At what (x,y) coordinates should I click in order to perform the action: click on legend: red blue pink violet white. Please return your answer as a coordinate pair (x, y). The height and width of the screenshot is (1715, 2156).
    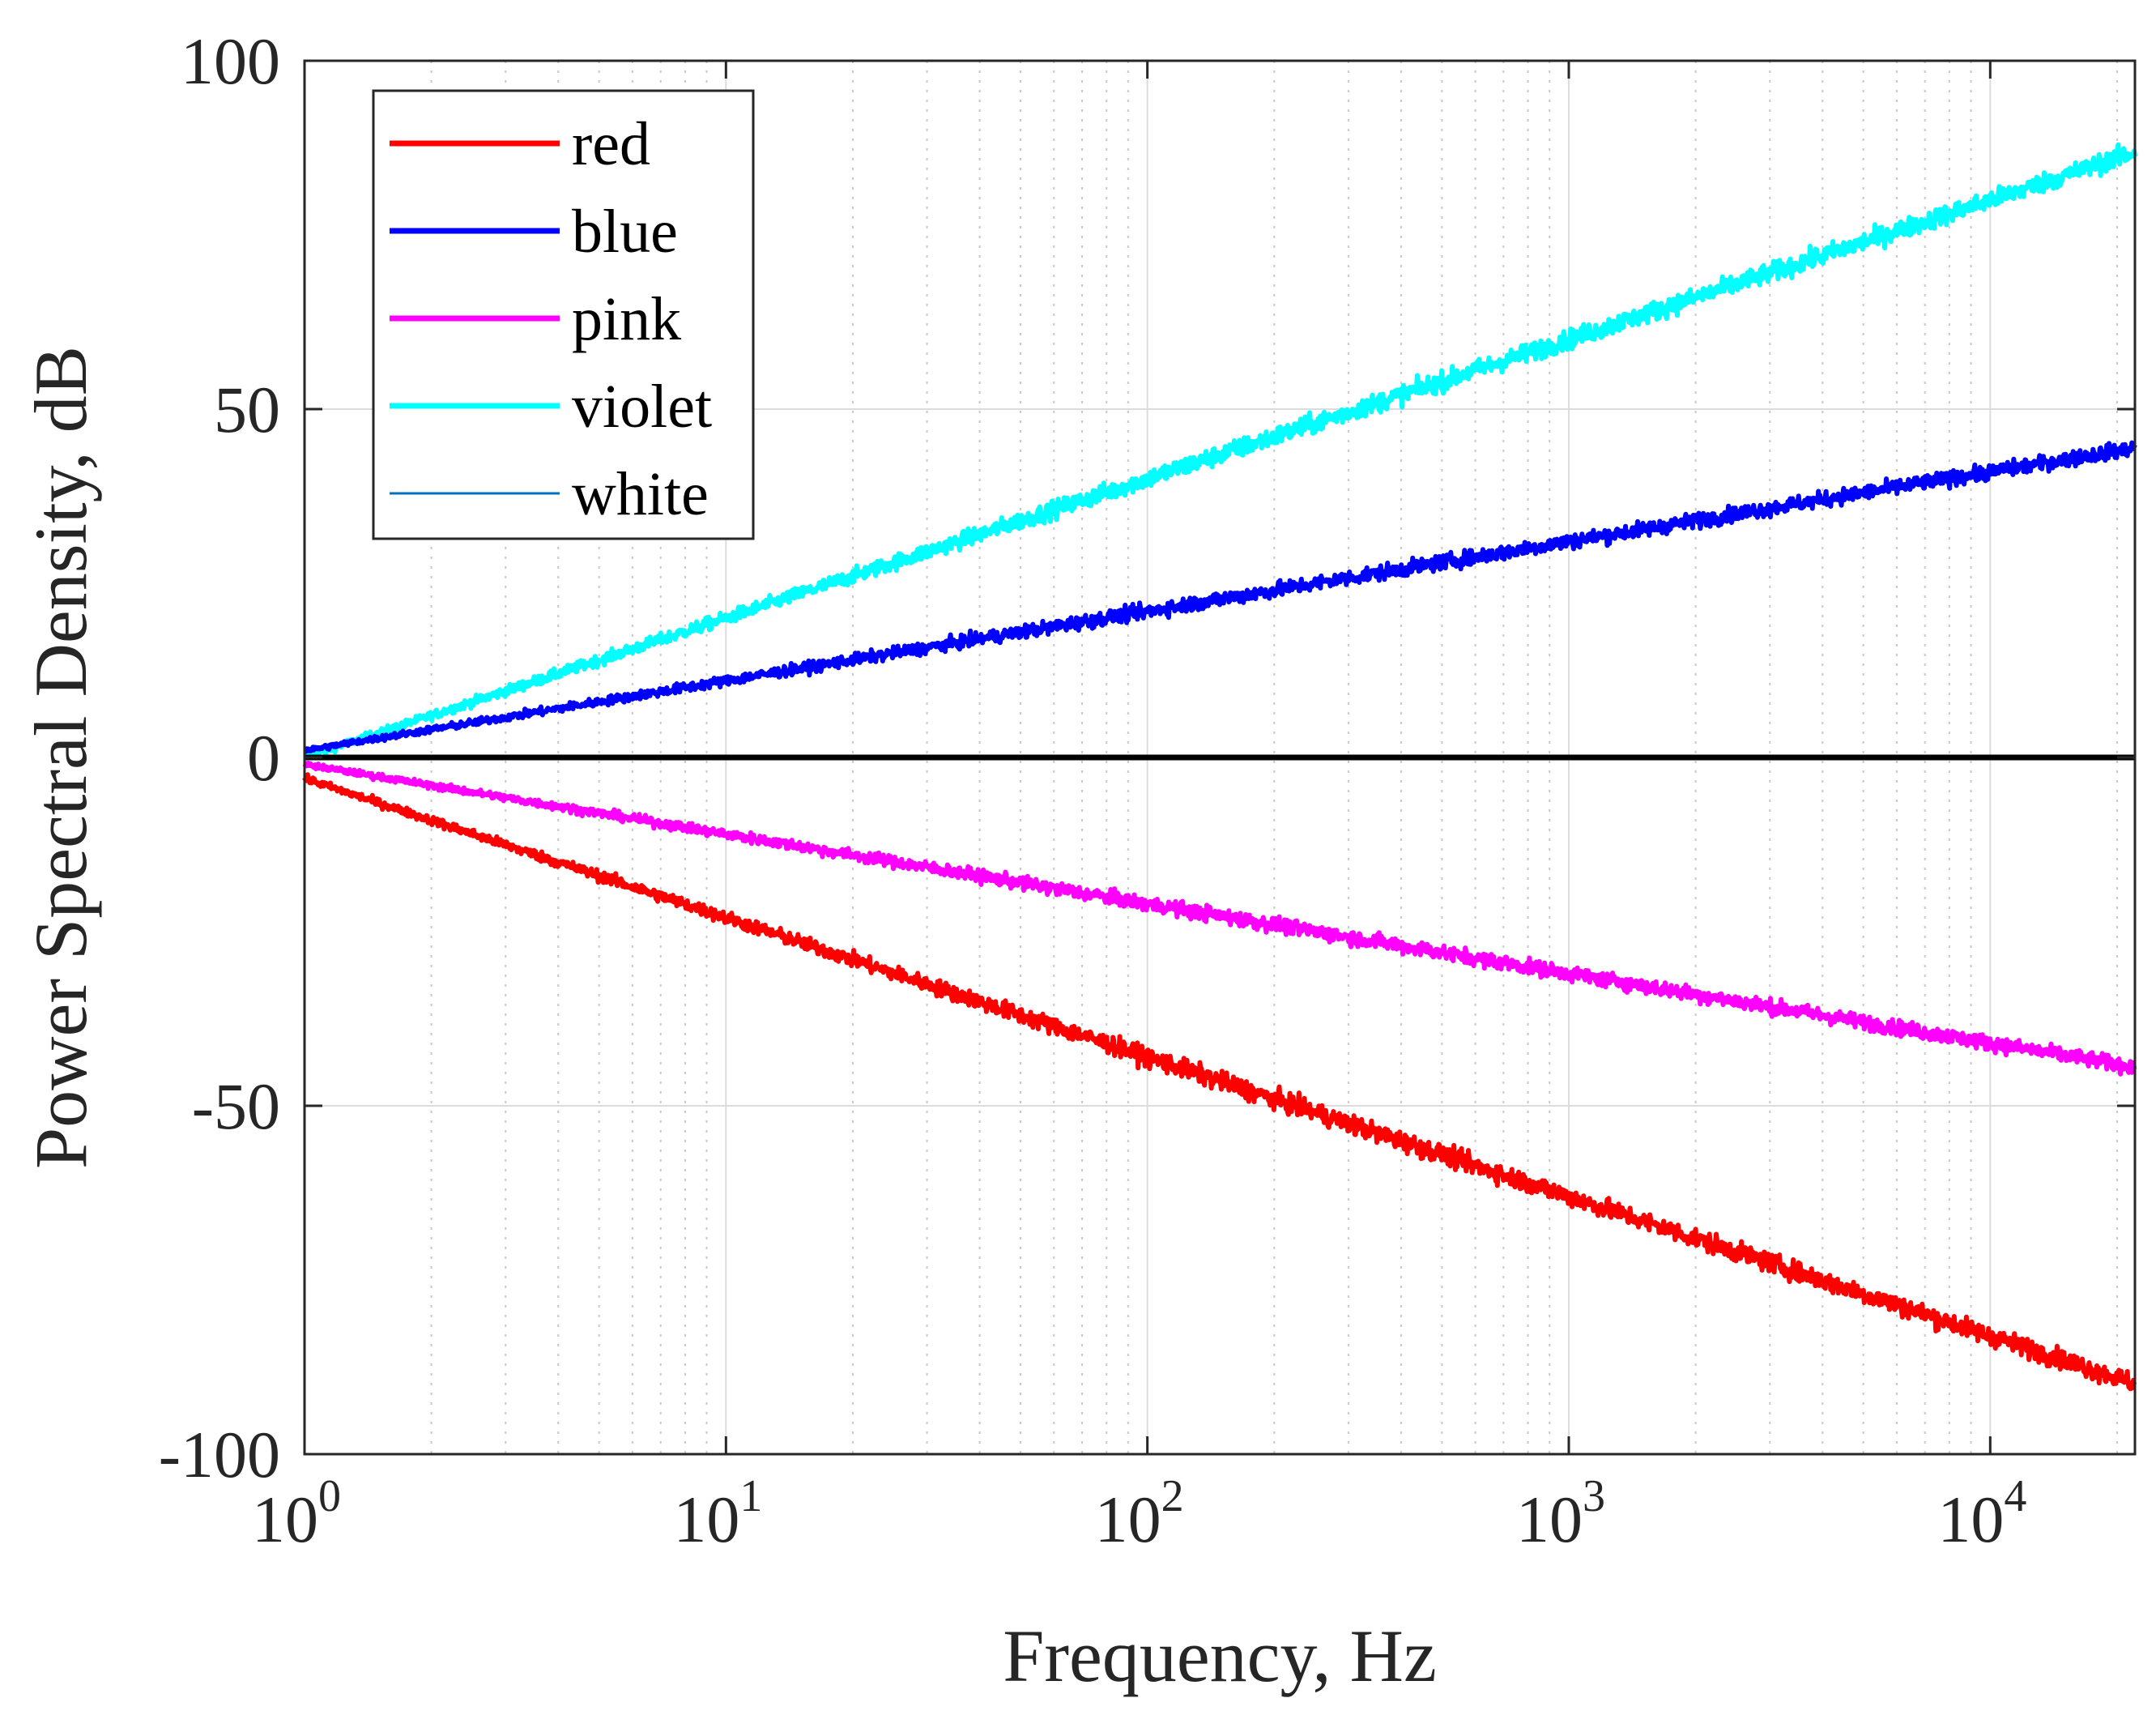
    Looking at the image, I should click on (563, 314).